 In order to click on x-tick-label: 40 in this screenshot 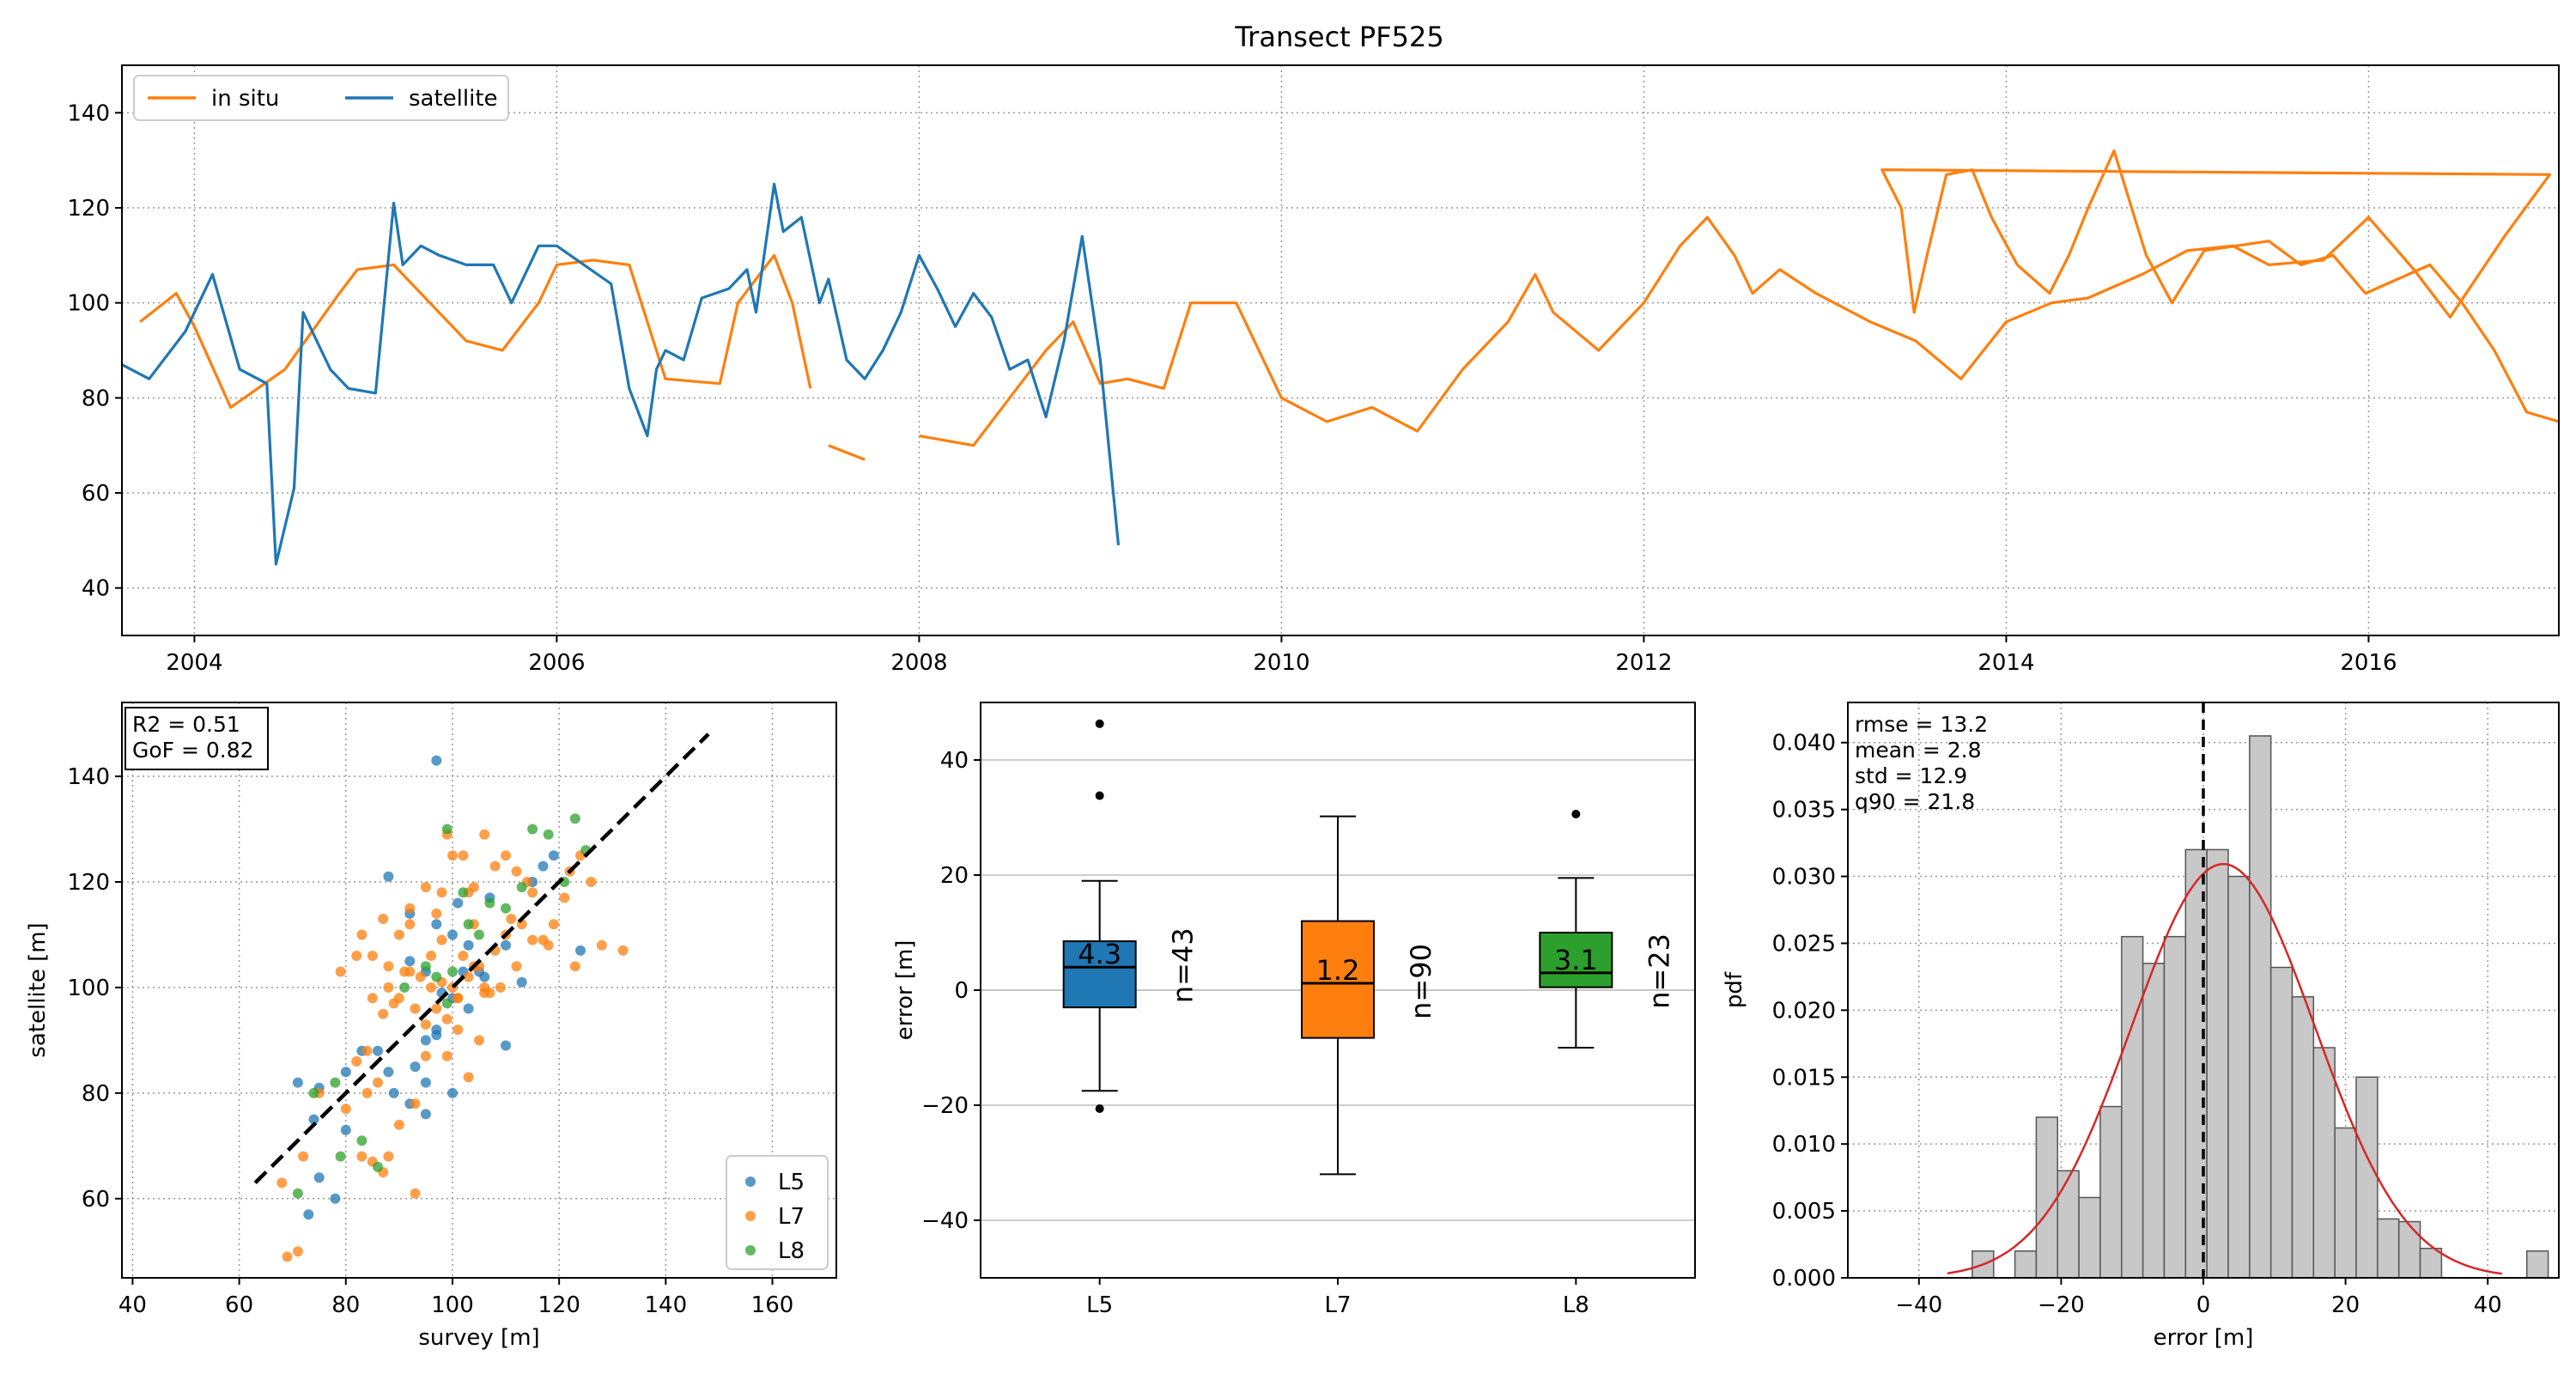, I will do `click(2488, 1305)`.